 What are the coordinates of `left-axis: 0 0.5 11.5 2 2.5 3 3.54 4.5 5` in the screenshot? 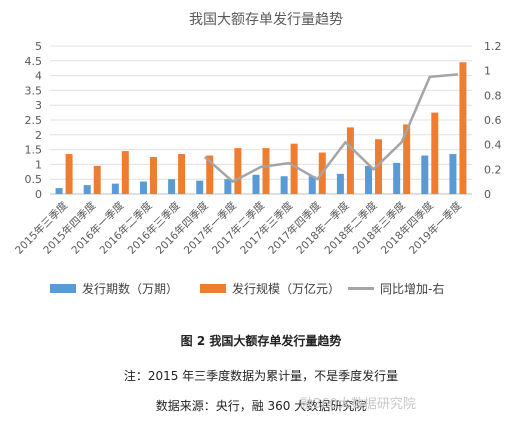 It's located at (34, 120).